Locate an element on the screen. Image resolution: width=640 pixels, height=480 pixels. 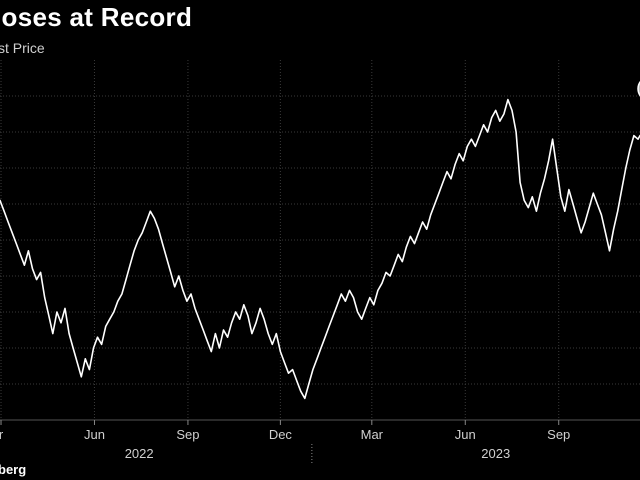
x-tick-label: r is located at coordinates (2, 434).